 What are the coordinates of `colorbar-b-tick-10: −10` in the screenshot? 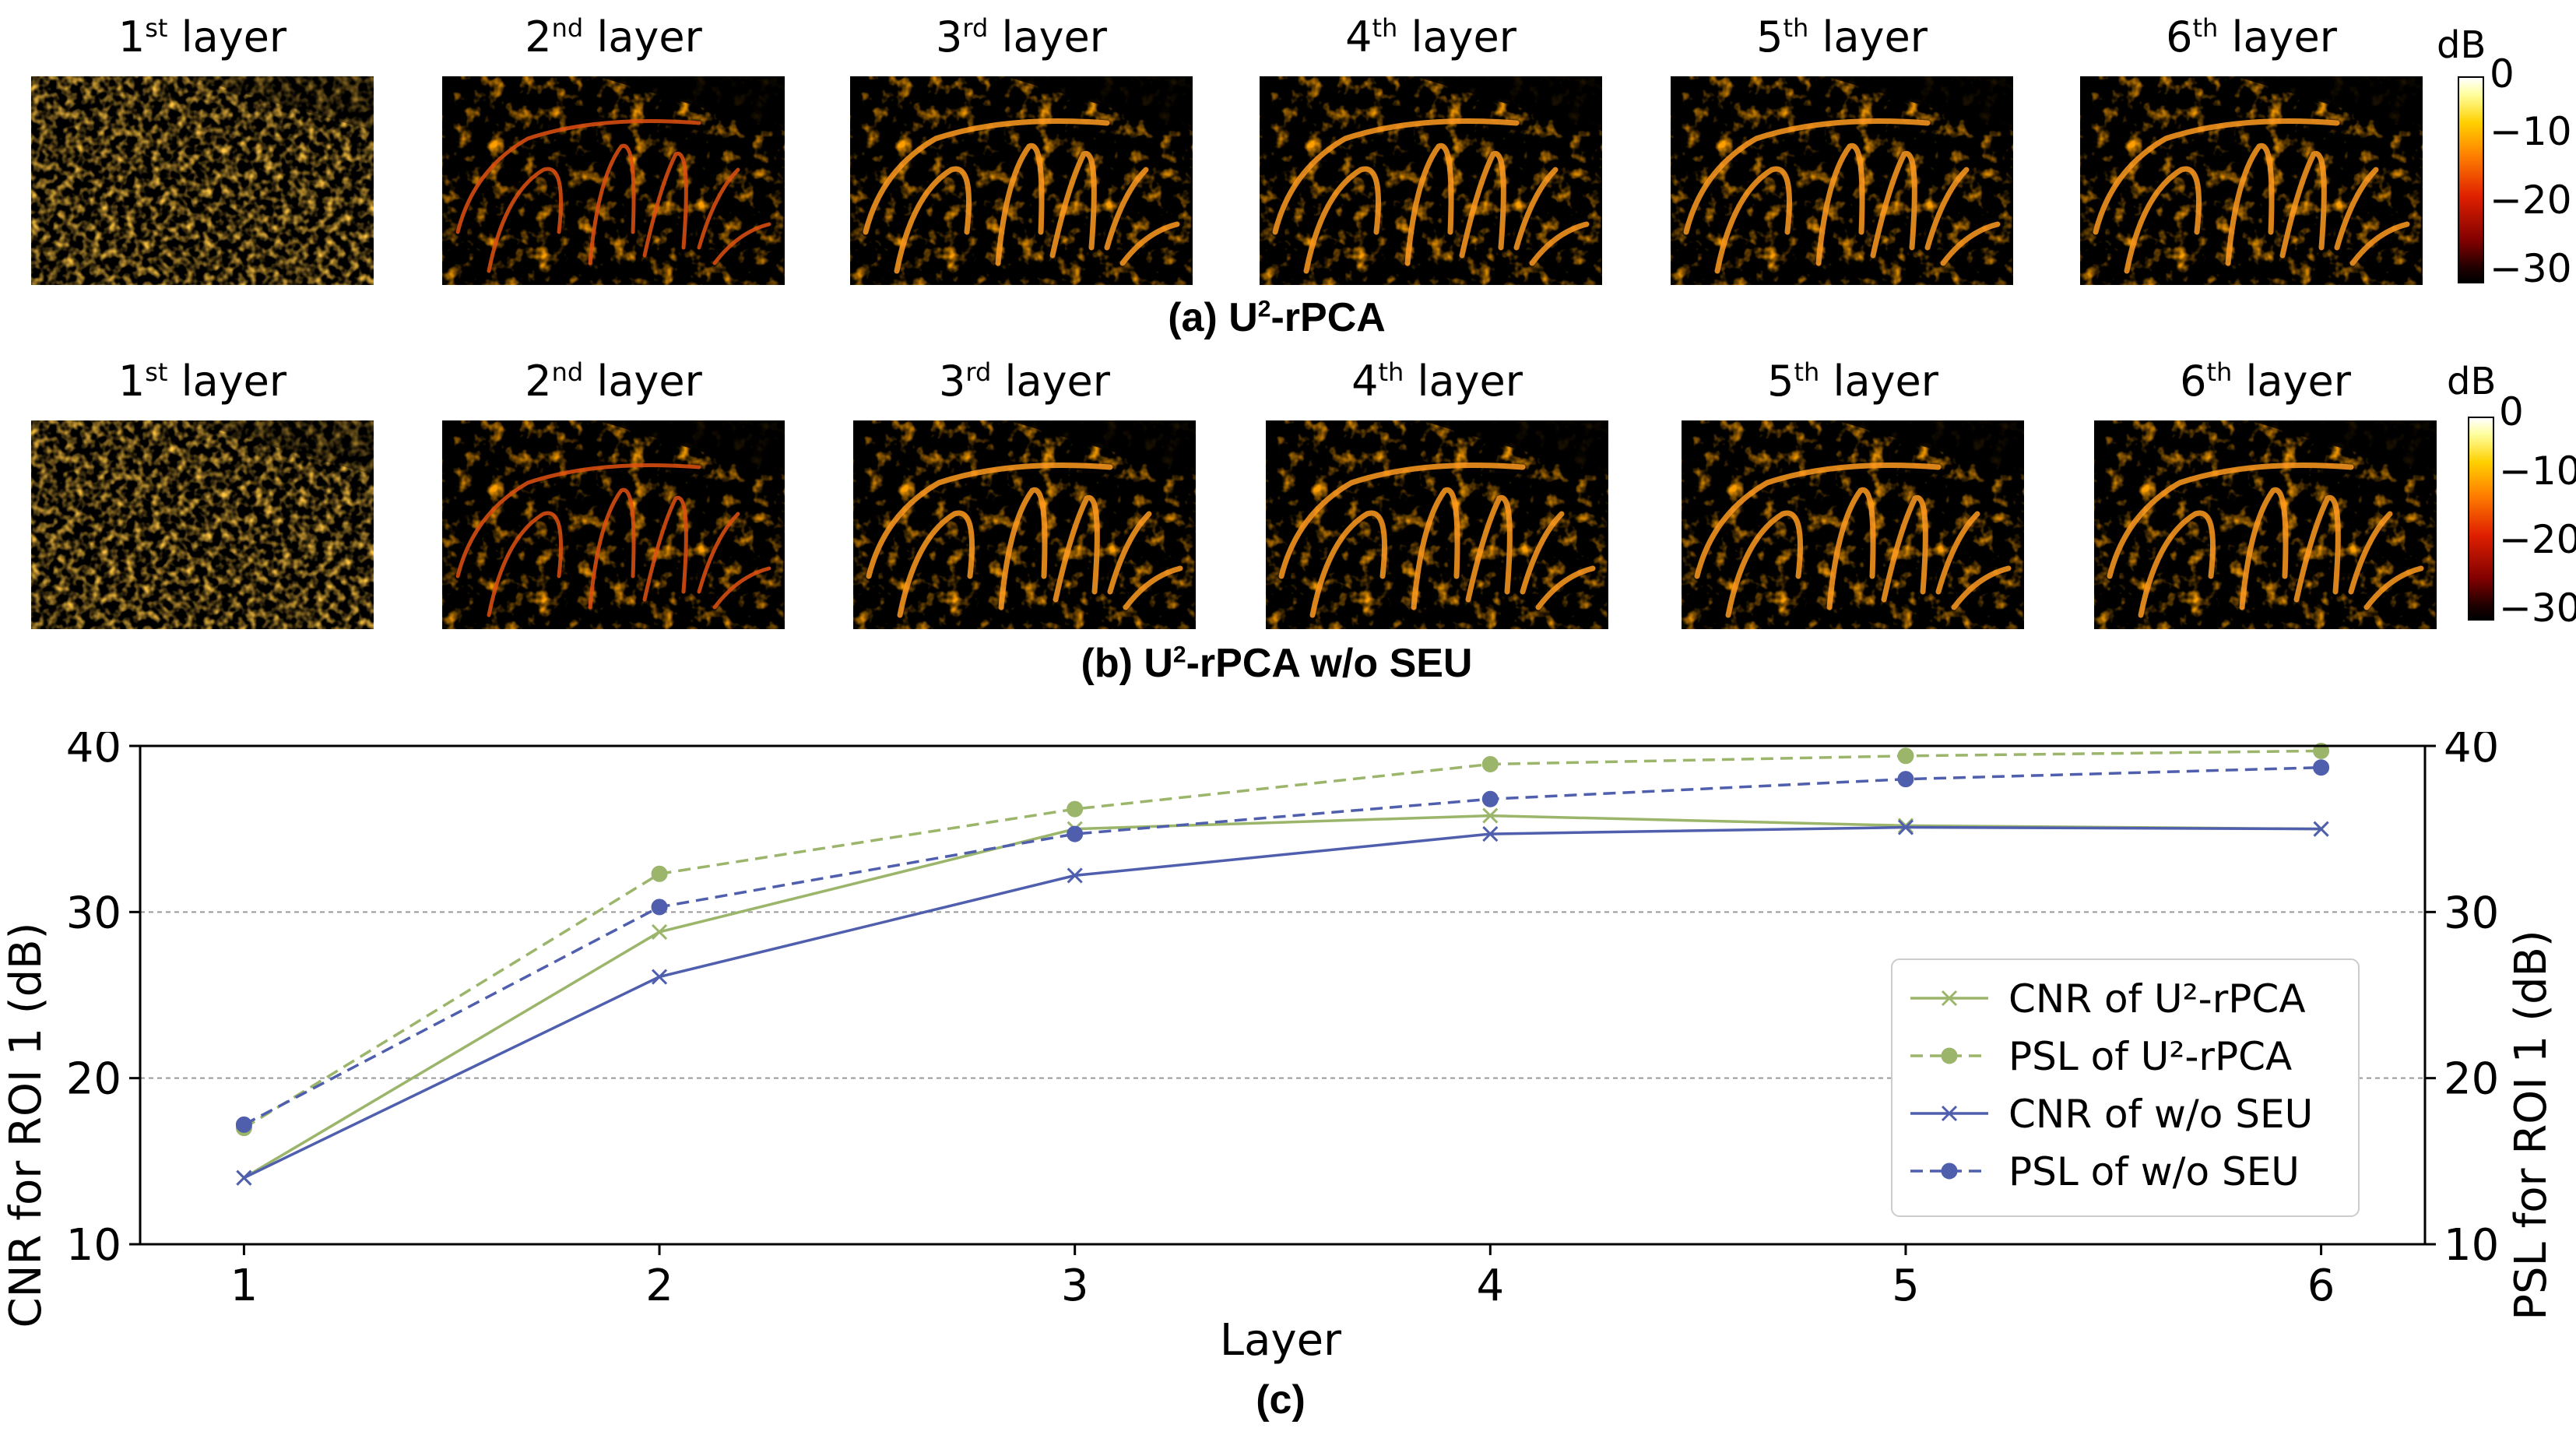 It's located at (2537, 471).